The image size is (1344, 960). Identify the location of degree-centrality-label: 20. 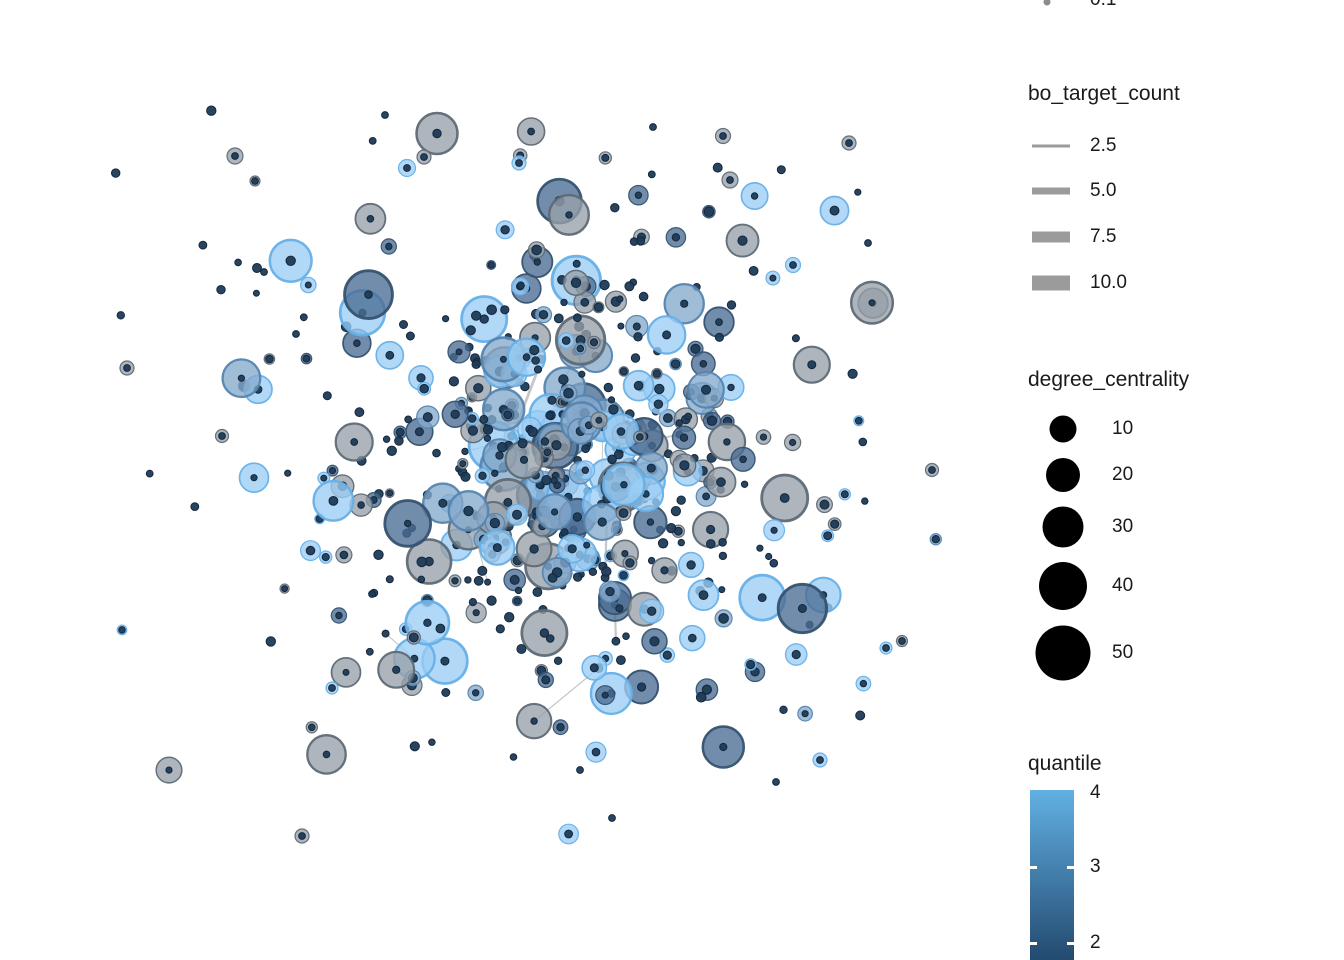
(1123, 474).